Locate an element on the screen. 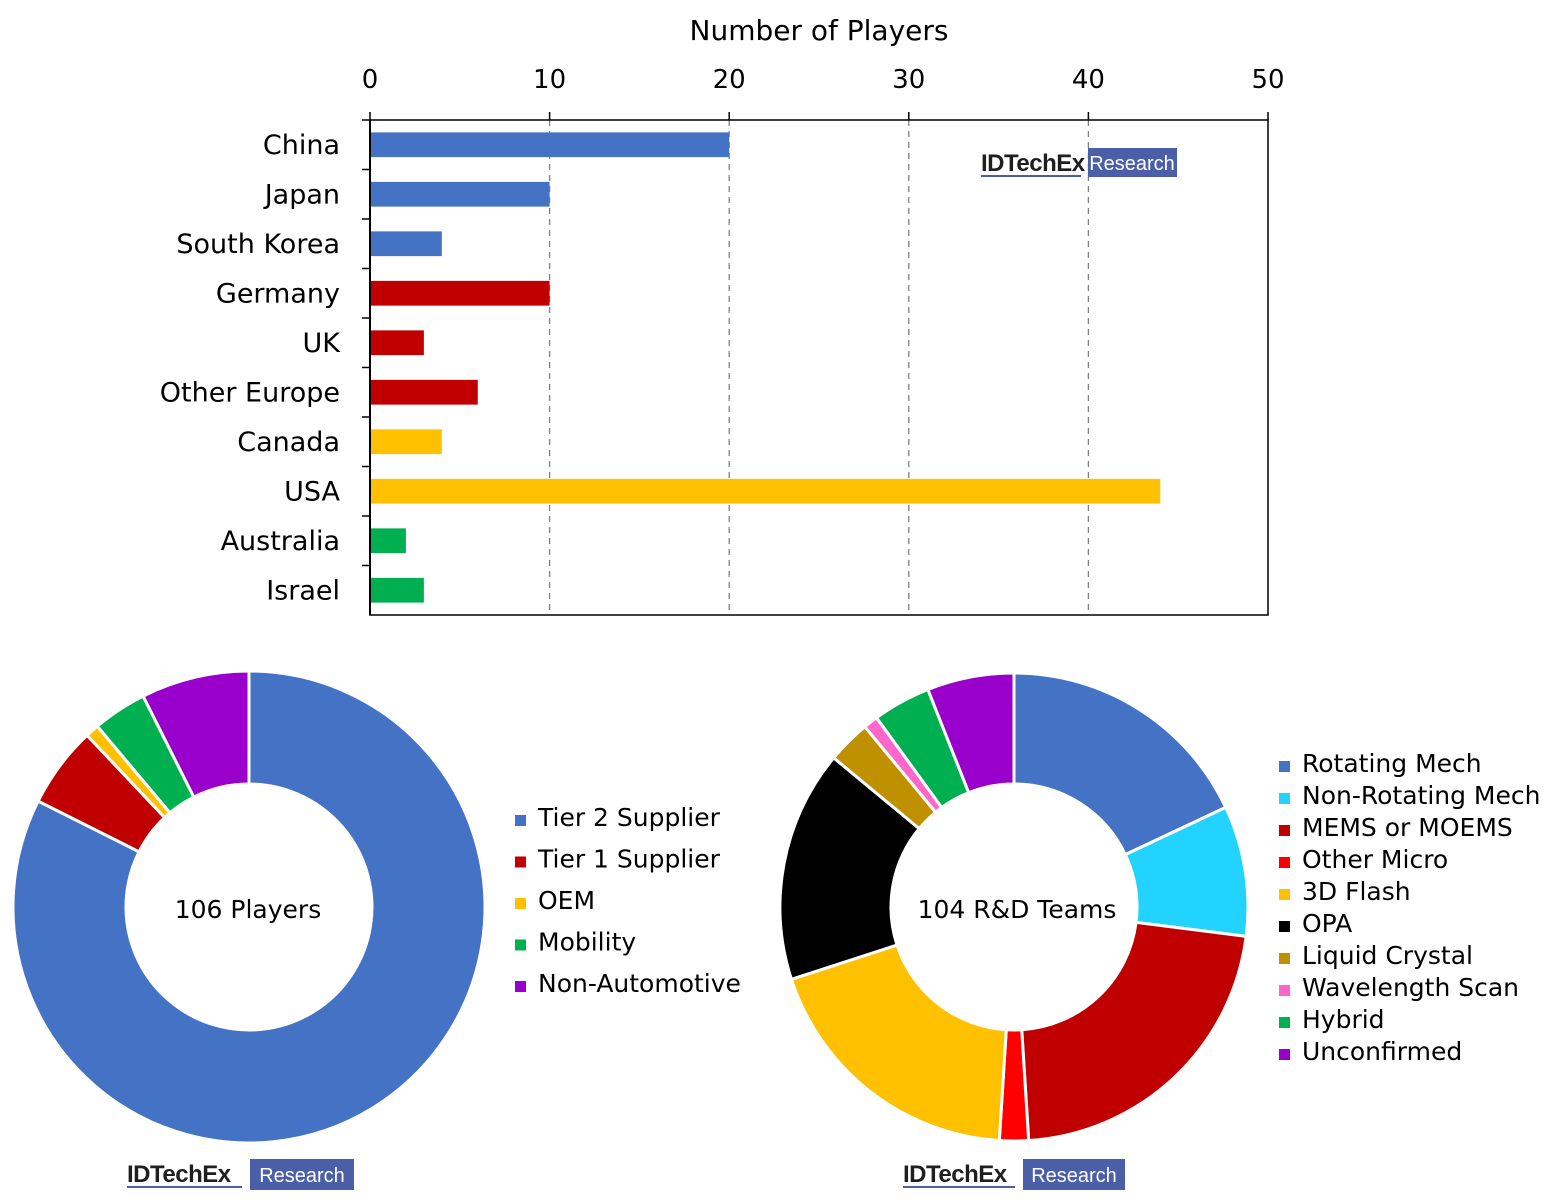 The height and width of the screenshot is (1200, 1546). bar-uk is located at coordinates (397, 343).